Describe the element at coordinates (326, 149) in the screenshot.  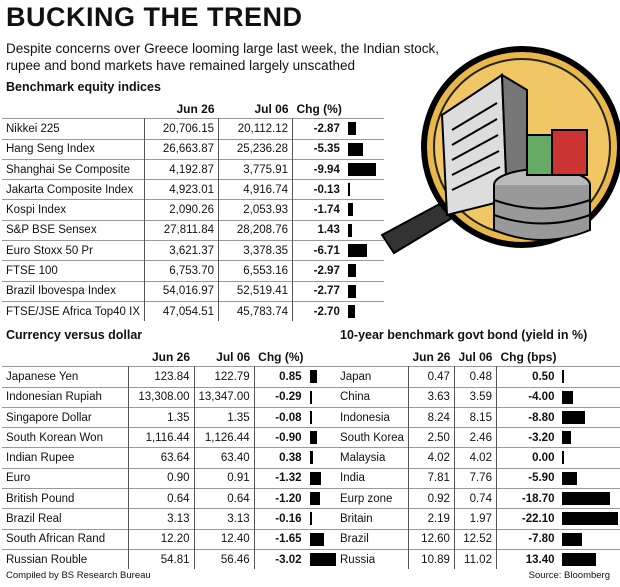
I see `equity-chg-cell: -5.35` at that location.